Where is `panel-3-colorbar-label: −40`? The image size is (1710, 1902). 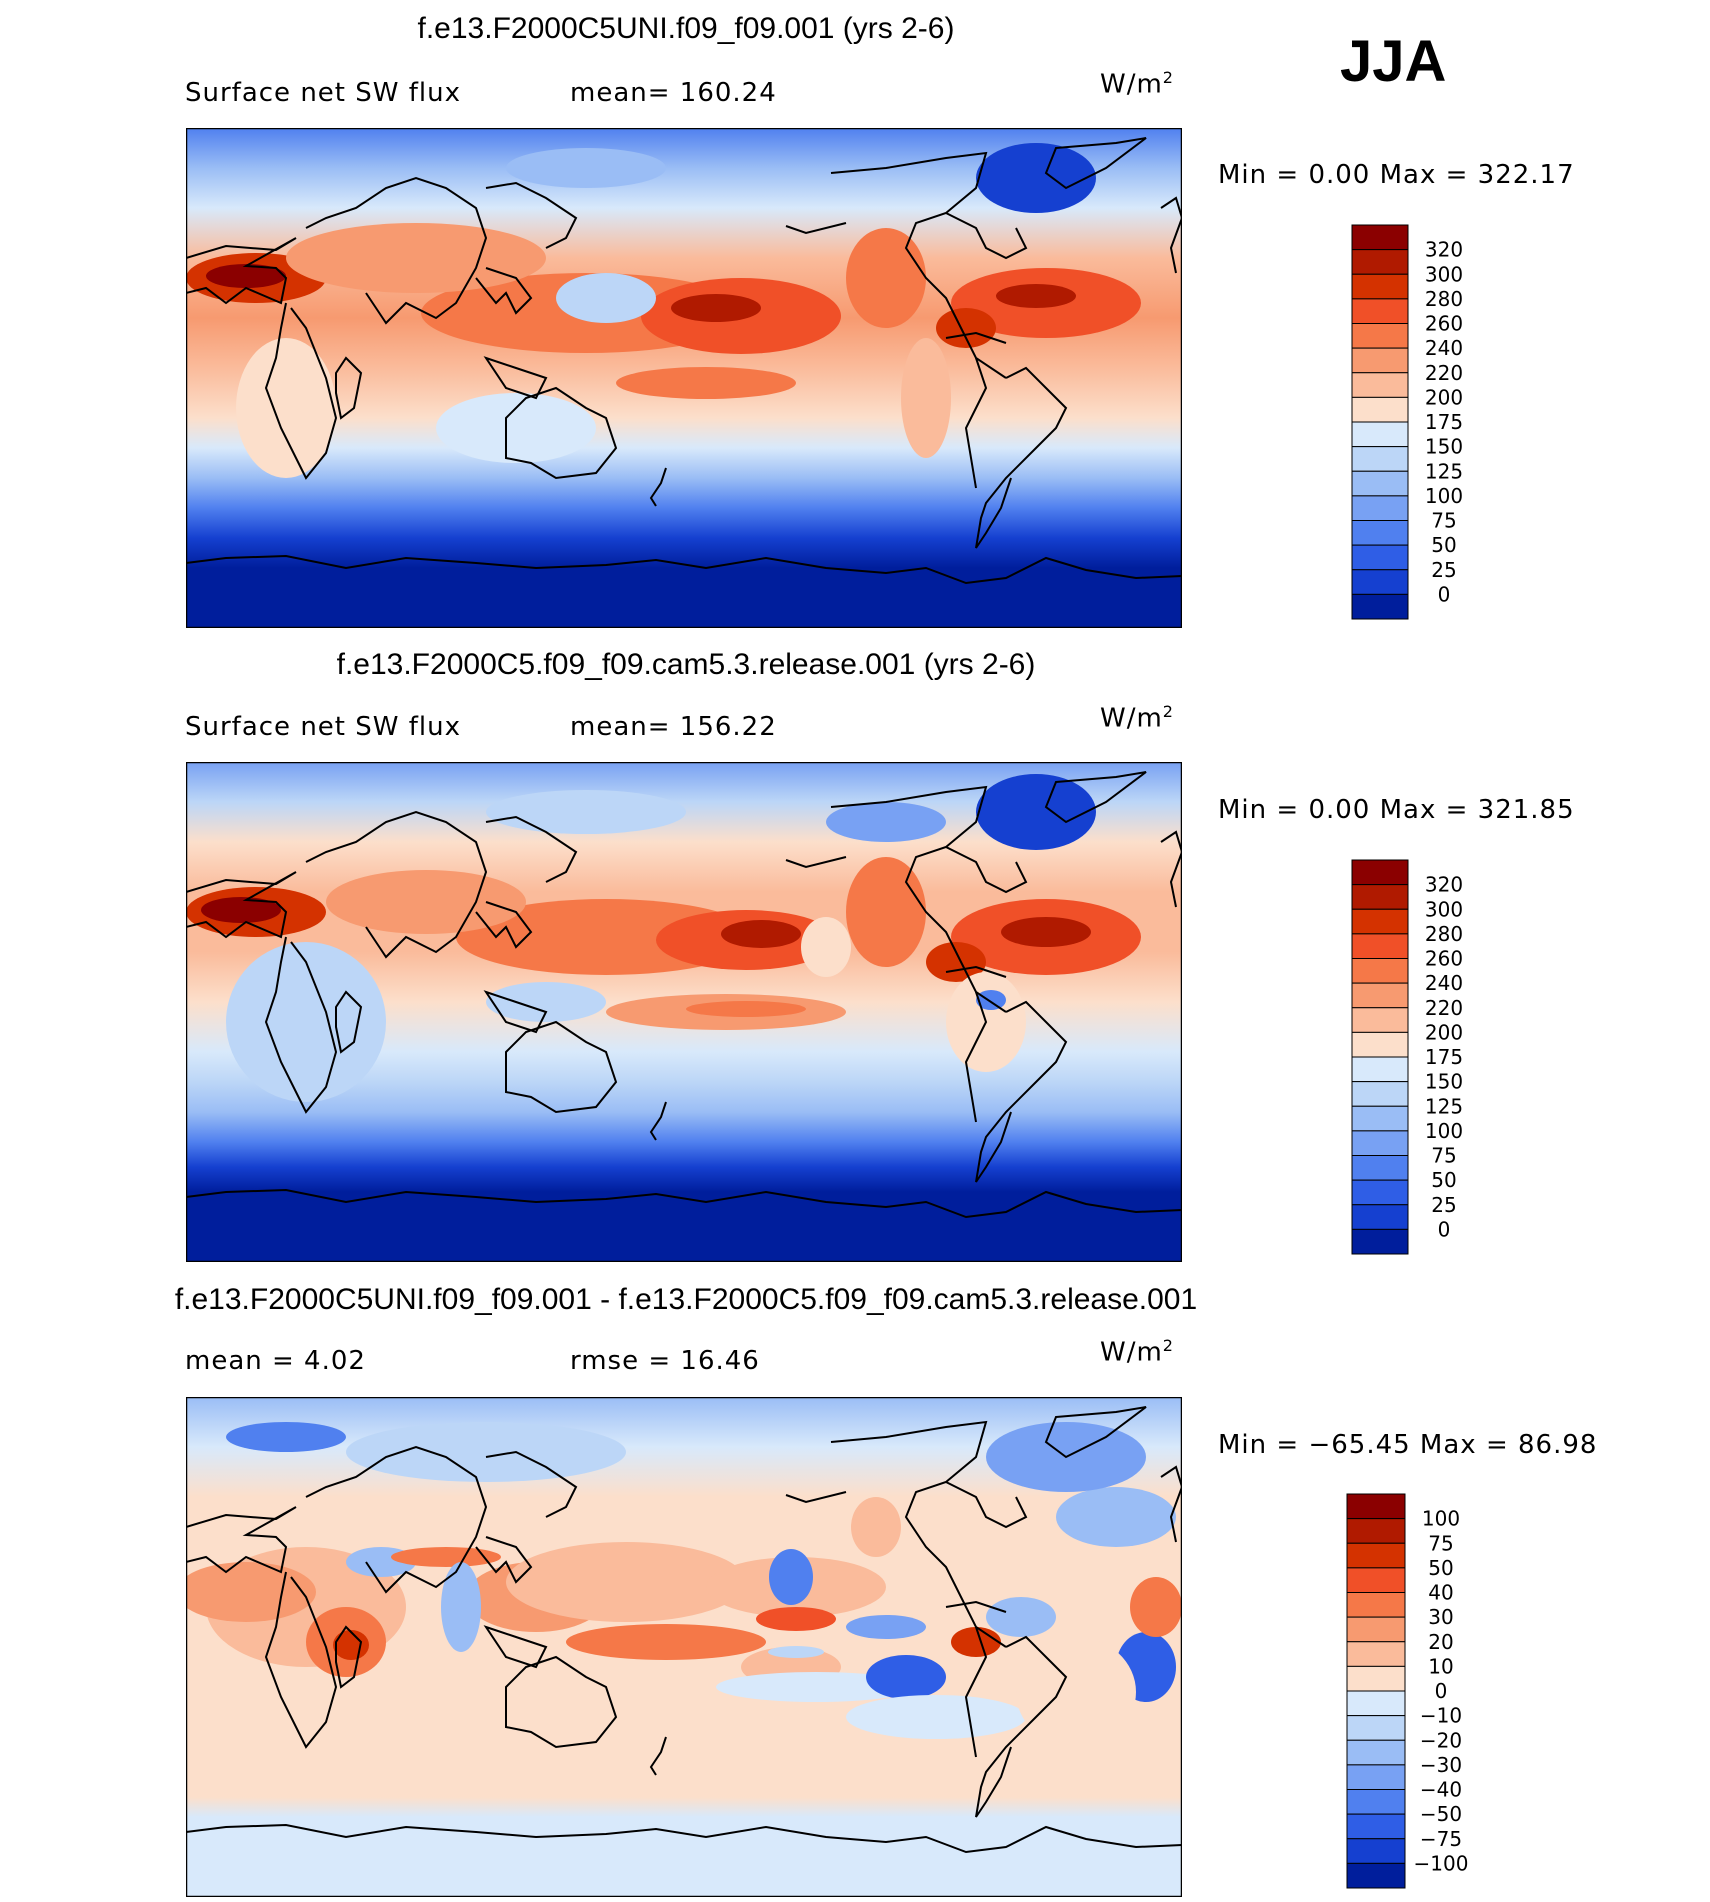
panel-3-colorbar-label: −40 is located at coordinates (1441, 1790).